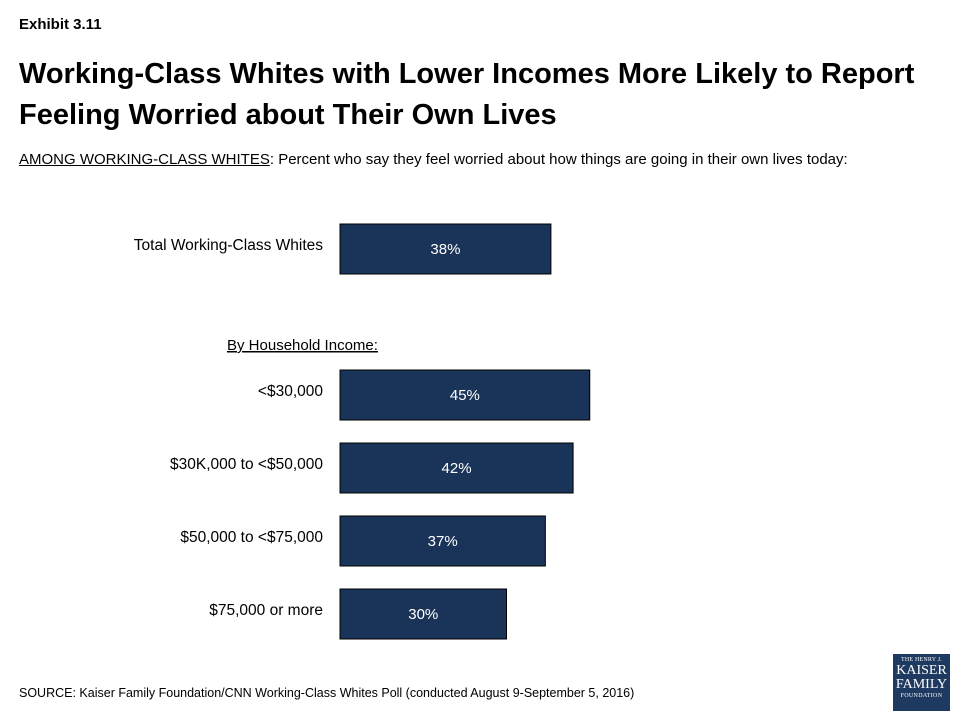 The height and width of the screenshot is (720, 960). I want to click on data-label: 30%, so click(423, 614).